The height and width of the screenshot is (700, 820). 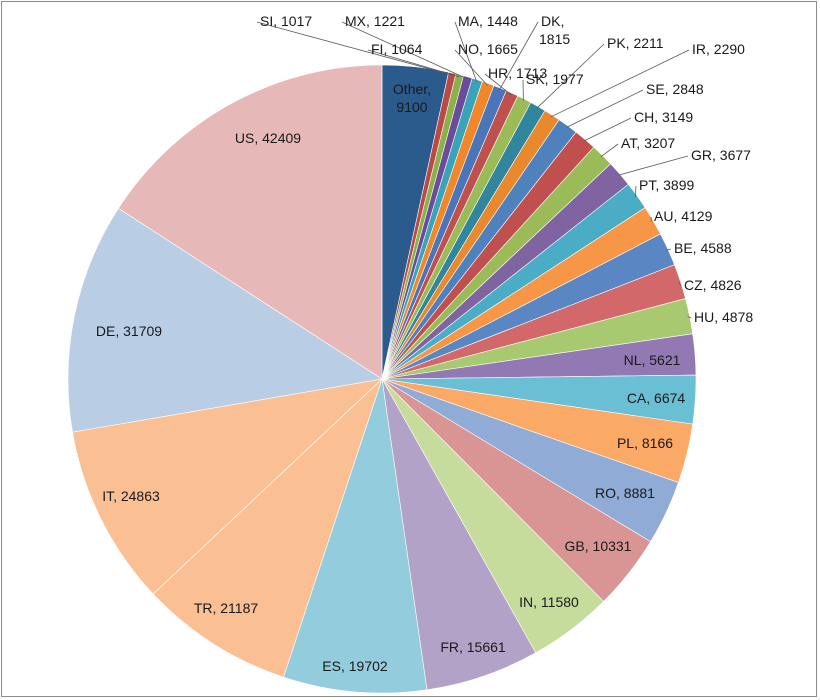 I want to click on label-ma: MA, 1448, so click(x=488, y=21).